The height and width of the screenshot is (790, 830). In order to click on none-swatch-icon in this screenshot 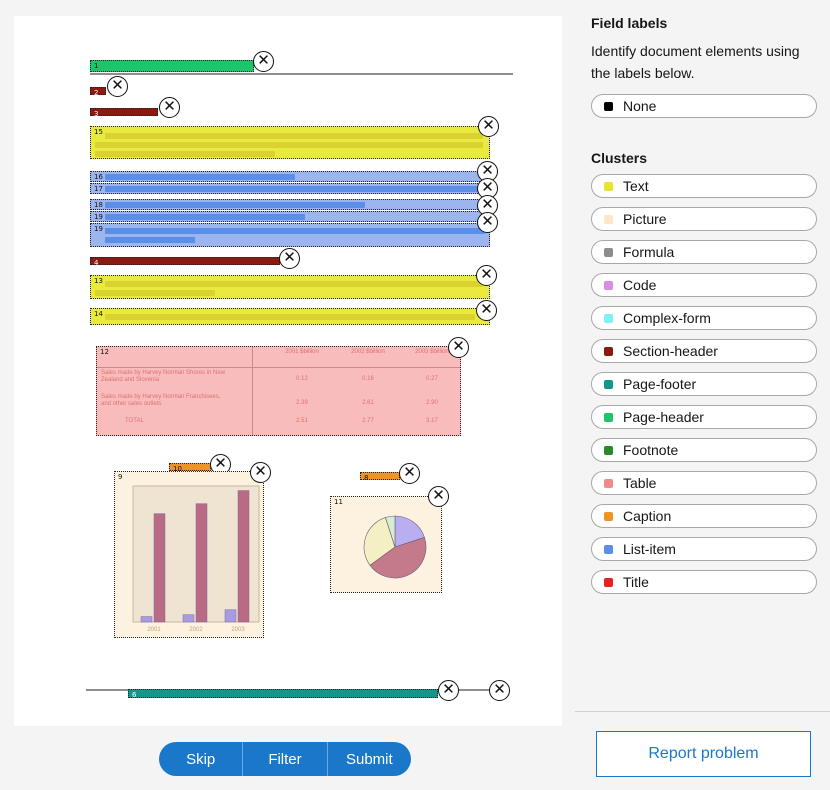, I will do `click(608, 106)`.